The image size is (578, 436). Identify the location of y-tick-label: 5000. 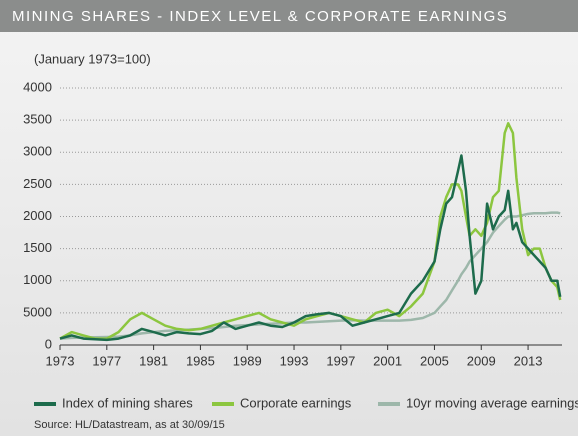
(37, 311).